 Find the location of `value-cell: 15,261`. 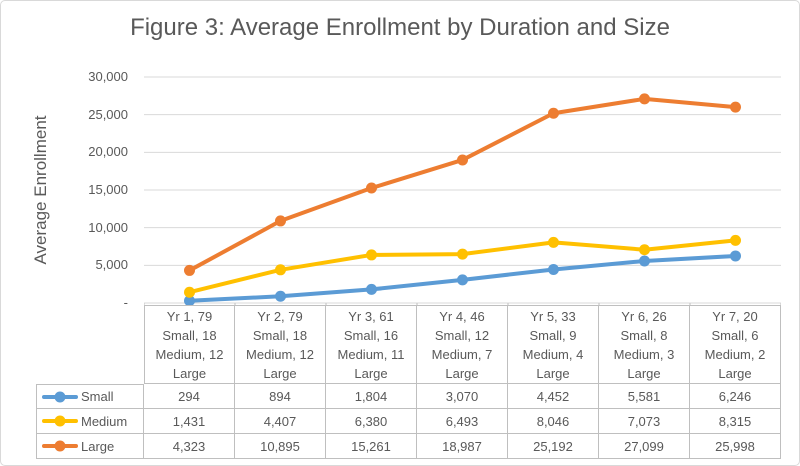

value-cell: 15,261 is located at coordinates (371, 446).